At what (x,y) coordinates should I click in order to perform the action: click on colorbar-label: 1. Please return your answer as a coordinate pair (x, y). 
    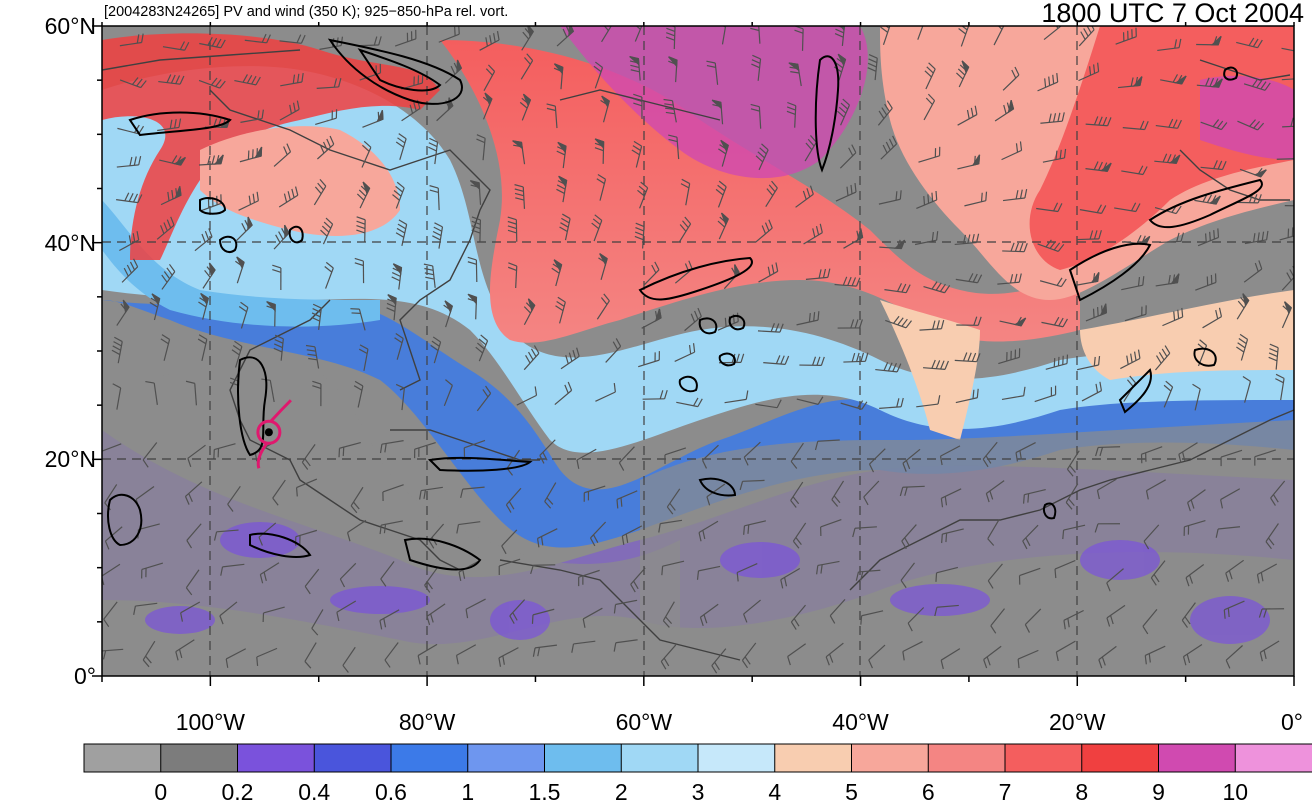
    Looking at the image, I should click on (468, 792).